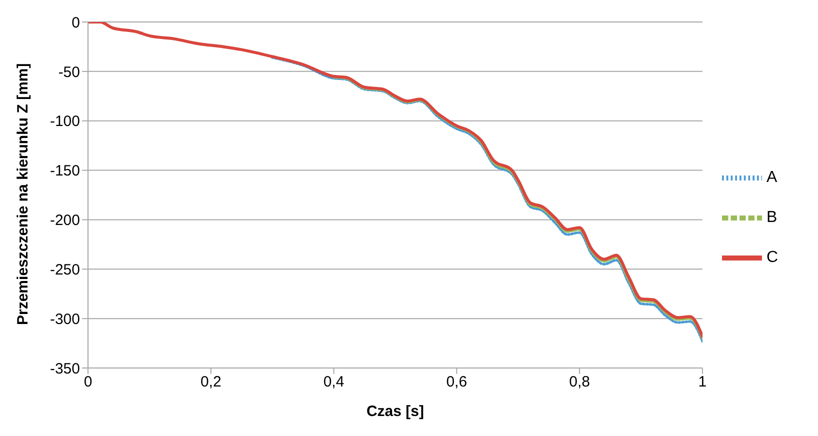  I want to click on y-tick-label: 0, so click(76, 23).